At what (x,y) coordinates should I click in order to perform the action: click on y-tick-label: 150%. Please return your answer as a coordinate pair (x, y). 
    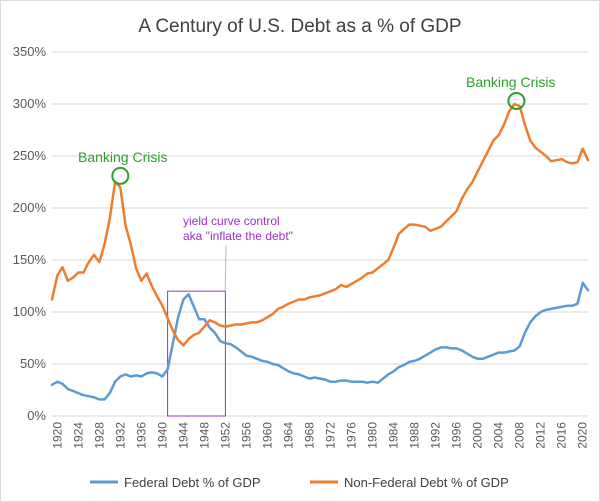
    Looking at the image, I should click on (30, 259).